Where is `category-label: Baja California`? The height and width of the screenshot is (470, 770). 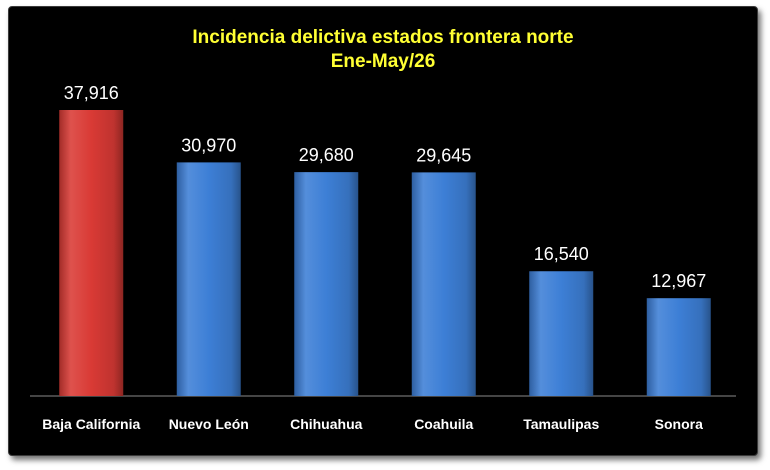 category-label: Baja California is located at coordinates (91, 424).